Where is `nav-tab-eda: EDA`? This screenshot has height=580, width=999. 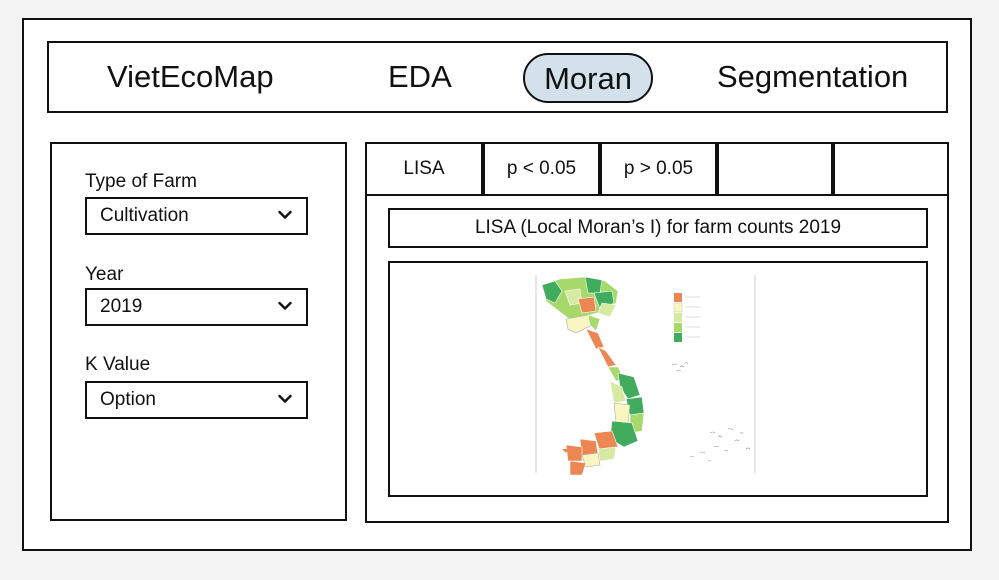 nav-tab-eda: EDA is located at coordinates (420, 76).